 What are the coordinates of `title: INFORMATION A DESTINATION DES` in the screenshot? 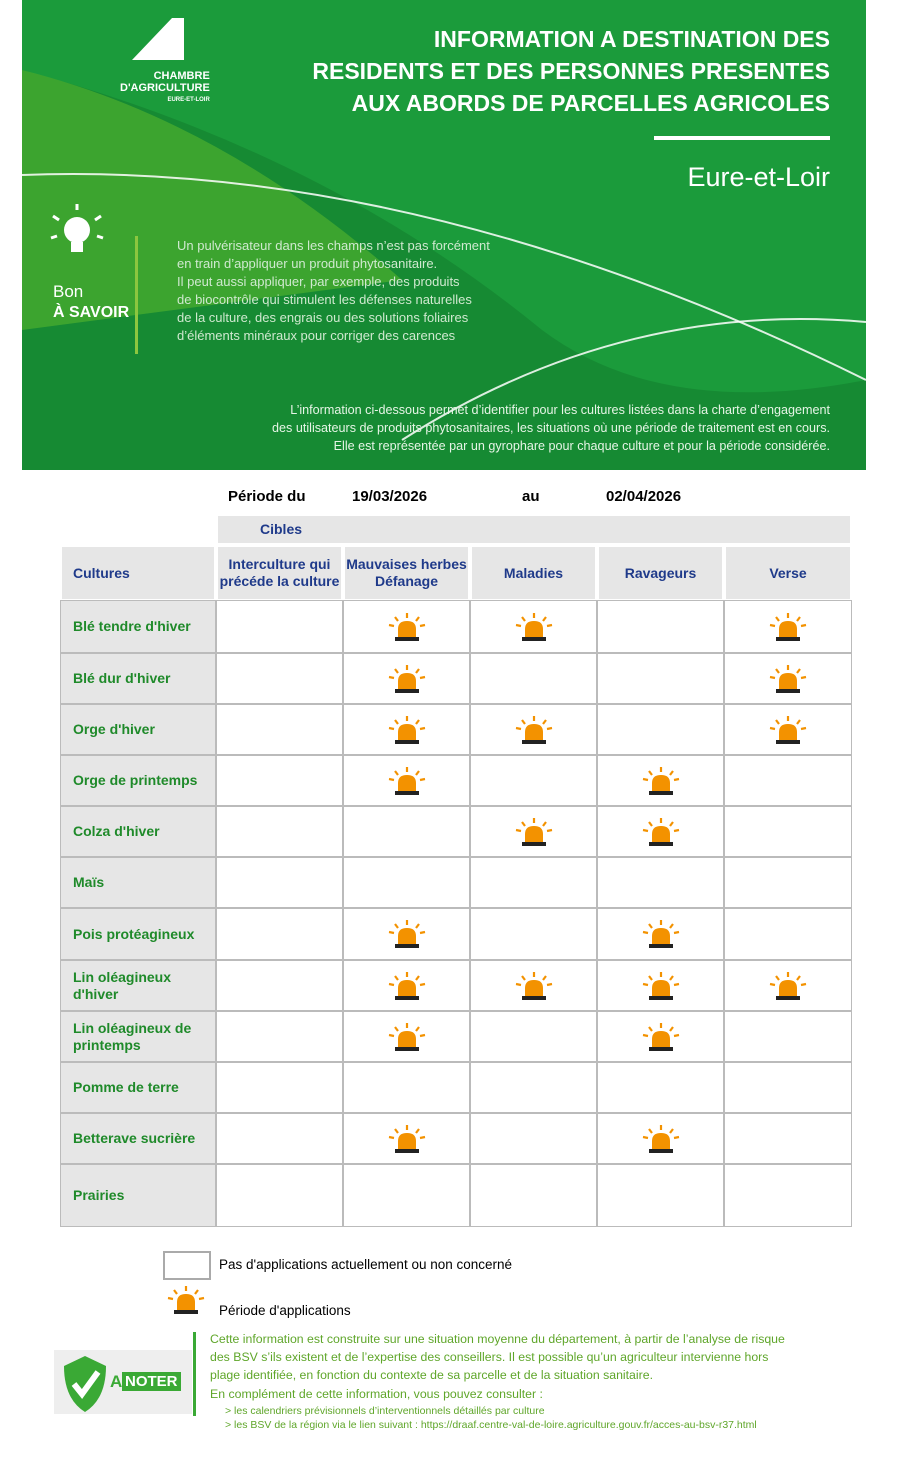 It's located at (631, 39).